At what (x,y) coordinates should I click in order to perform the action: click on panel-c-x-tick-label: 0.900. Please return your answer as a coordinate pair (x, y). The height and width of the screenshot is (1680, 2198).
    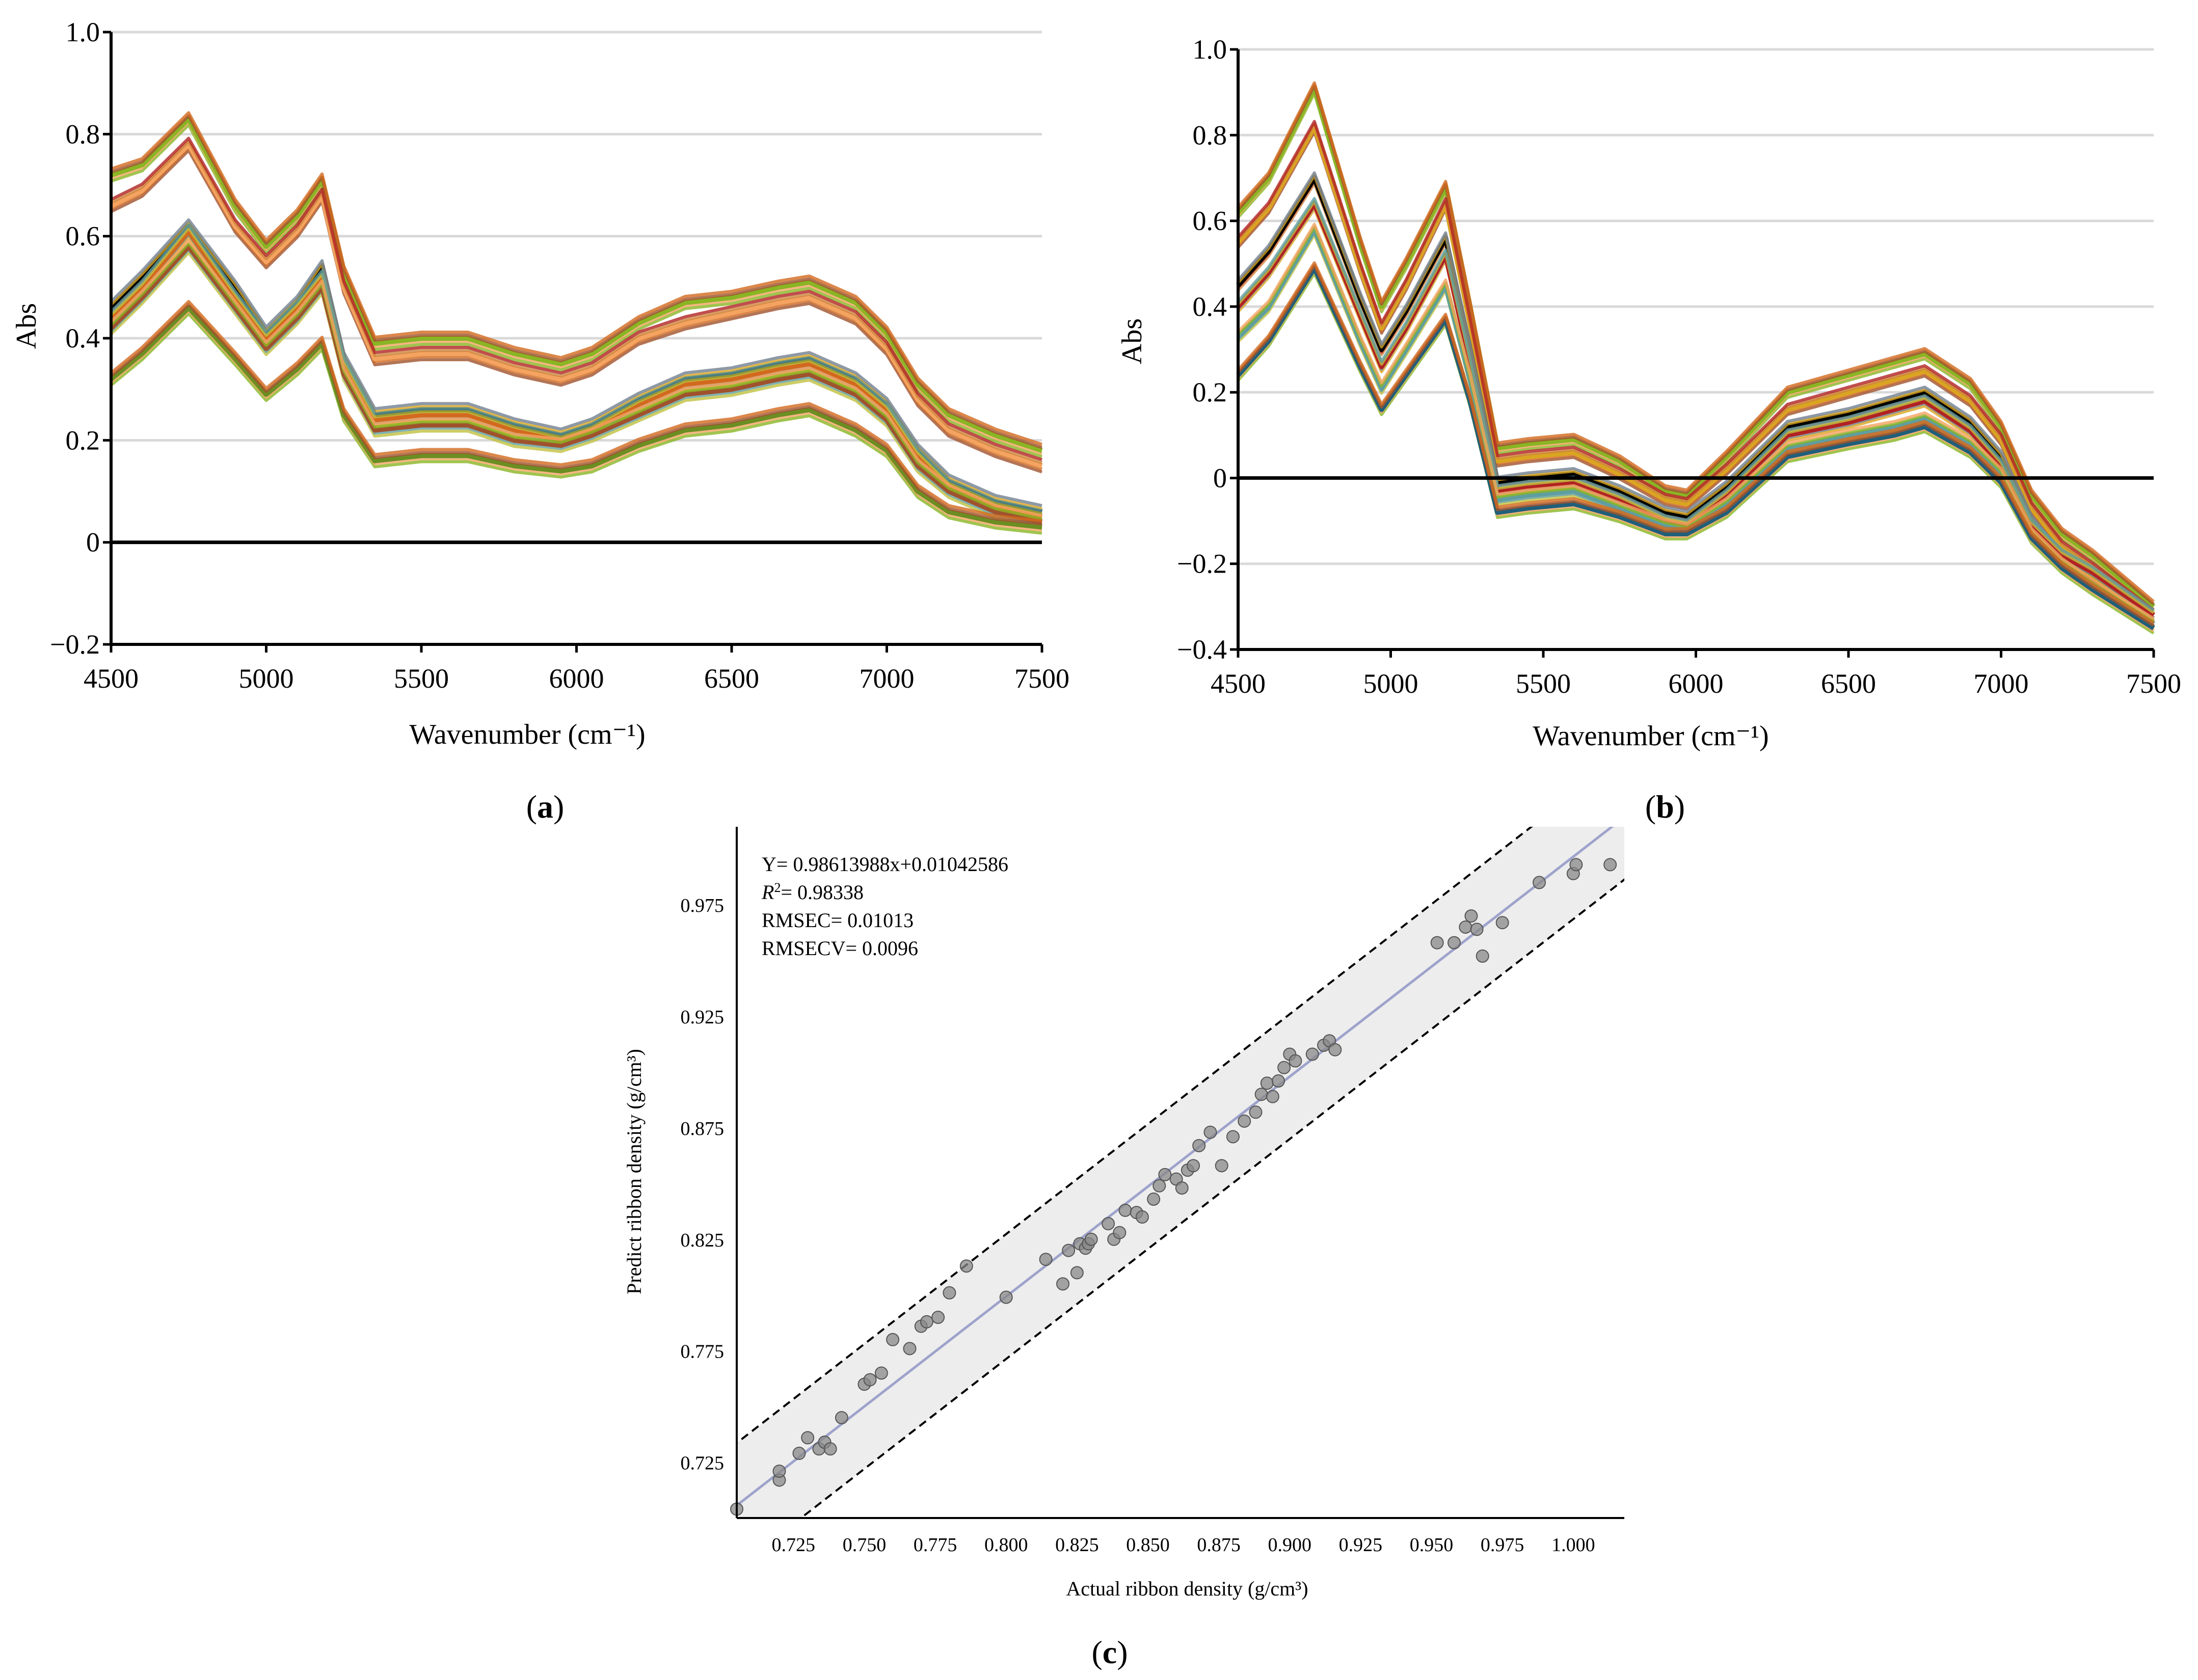
    Looking at the image, I should click on (1290, 1545).